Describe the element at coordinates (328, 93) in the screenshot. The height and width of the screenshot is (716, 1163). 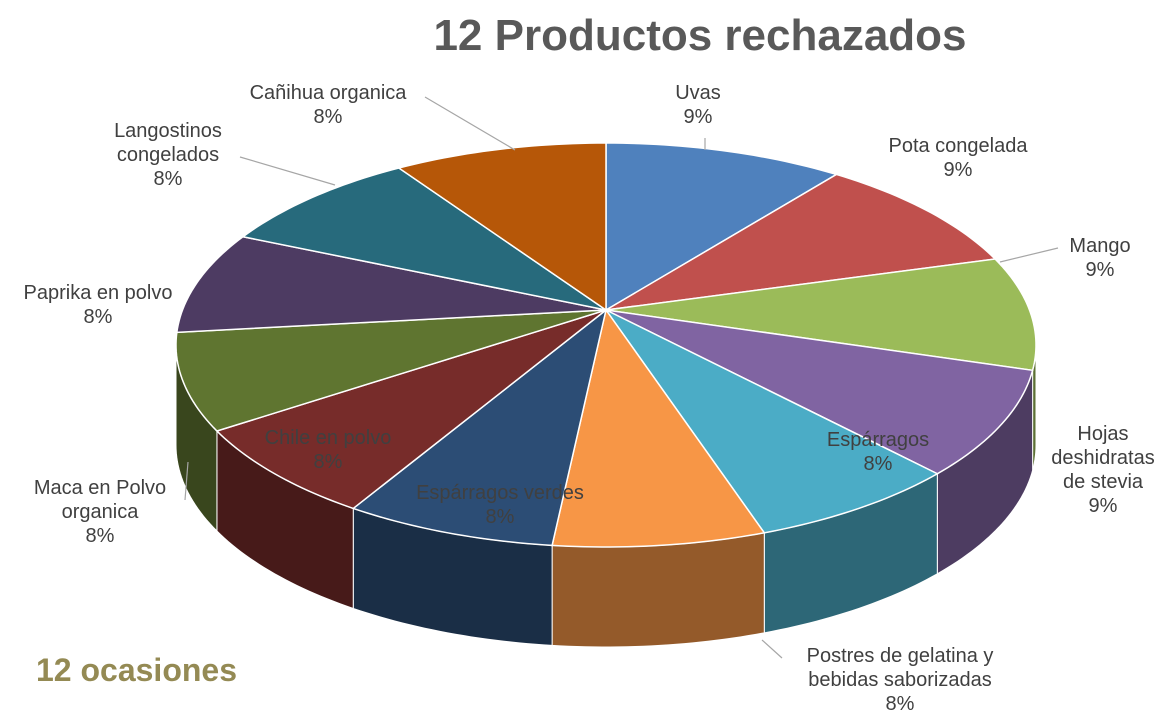
I see `category-label: Cañihua organica` at that location.